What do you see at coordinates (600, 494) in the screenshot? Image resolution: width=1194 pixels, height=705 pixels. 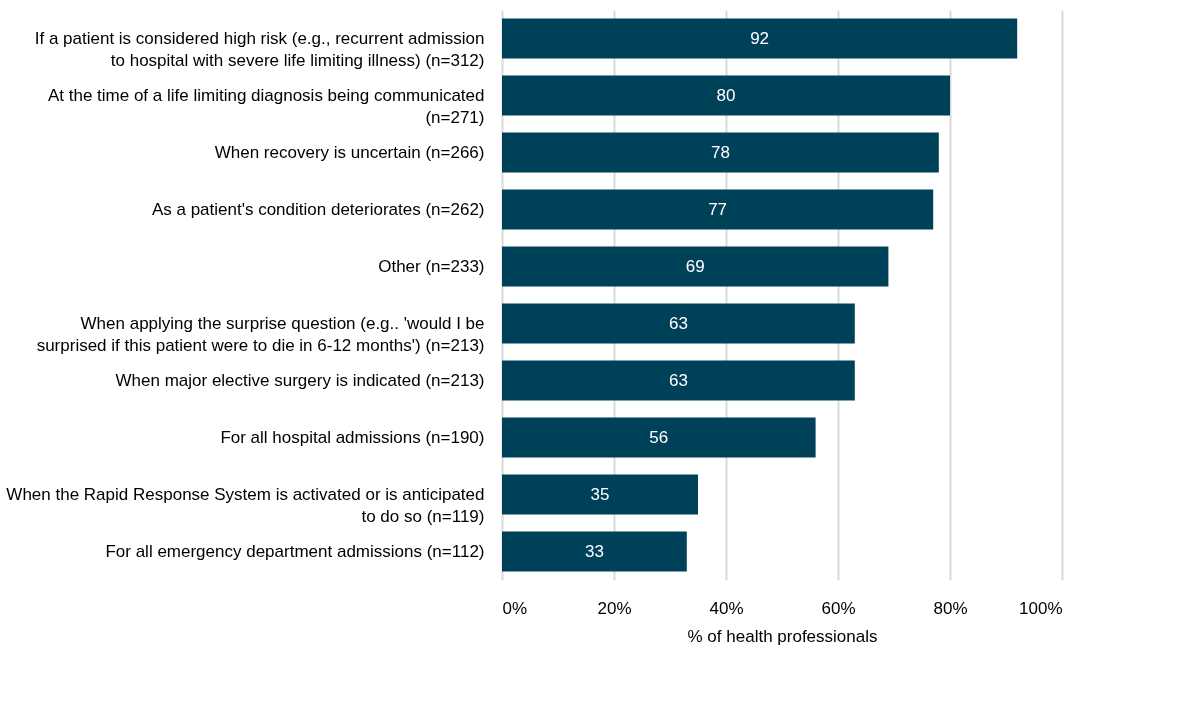 I see `data-label: 35` at bounding box center [600, 494].